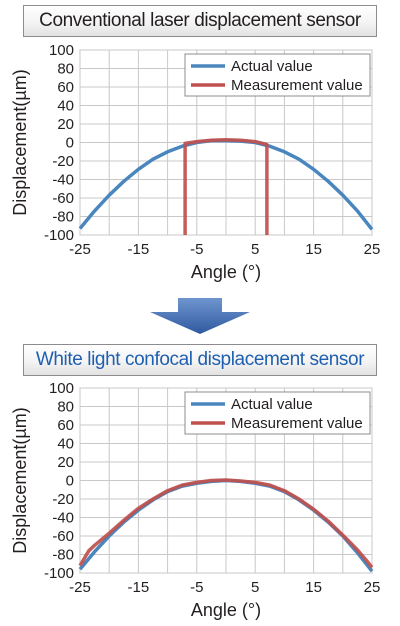  What do you see at coordinates (226, 610) in the screenshot?
I see `confocal-xaxis-label: Angle (°)` at bounding box center [226, 610].